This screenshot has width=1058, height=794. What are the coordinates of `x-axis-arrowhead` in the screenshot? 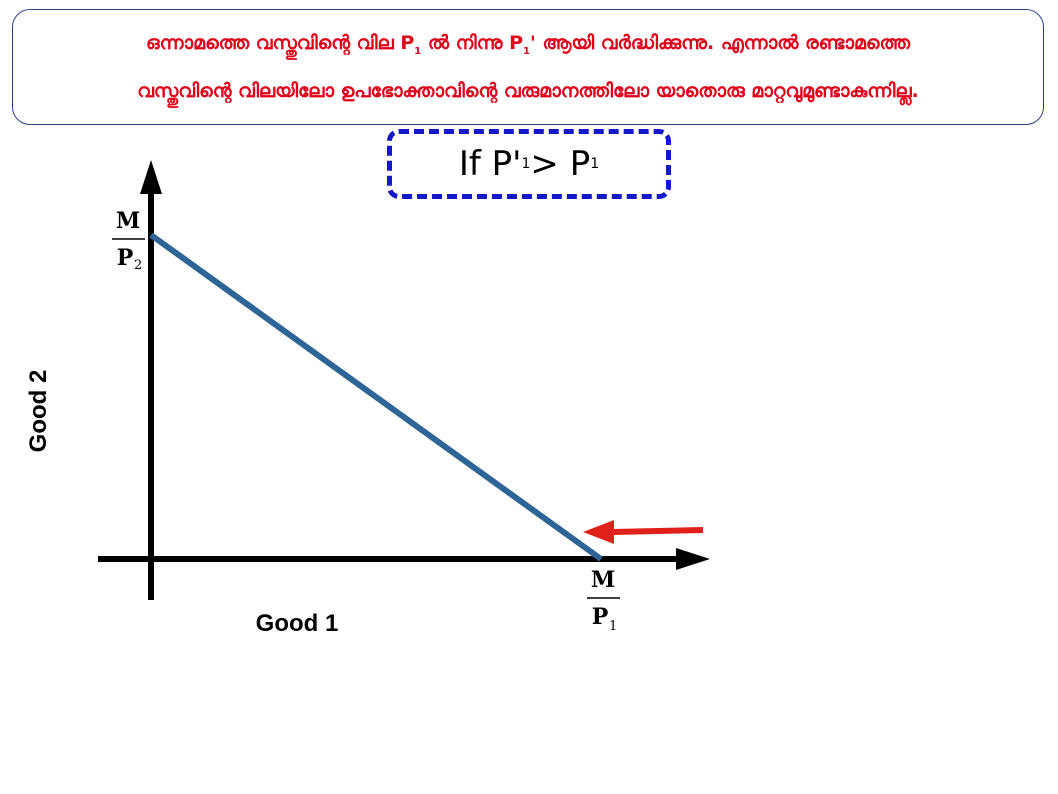 It's located at (693, 559).